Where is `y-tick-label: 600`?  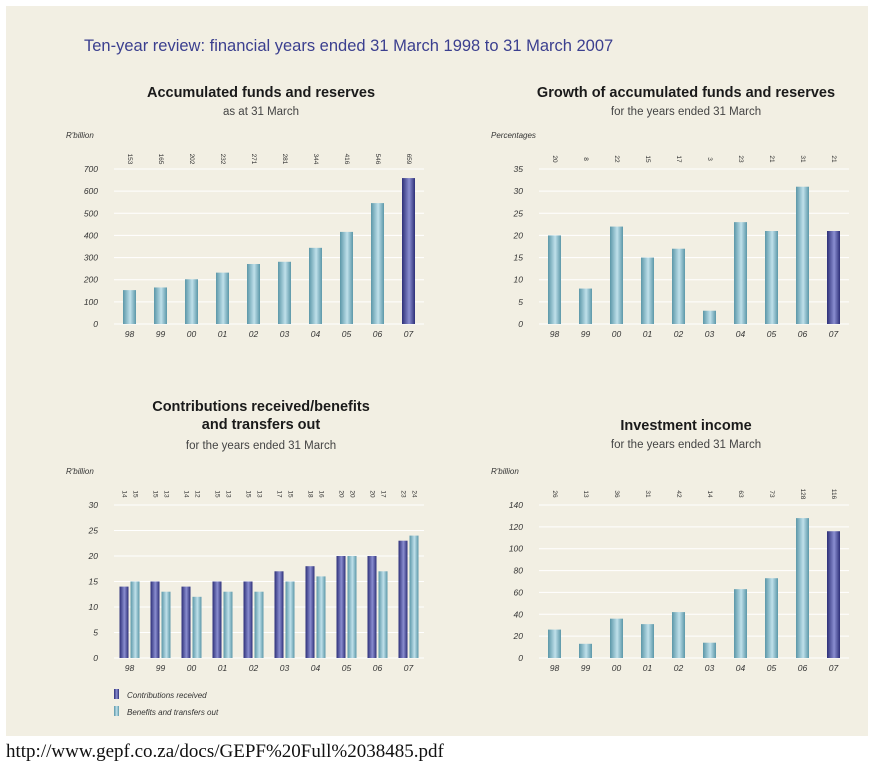
y-tick-label: 600 is located at coordinates (91, 191).